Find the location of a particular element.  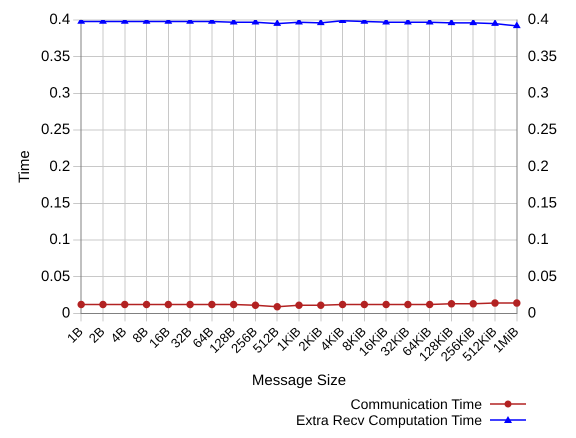

y2-tick-label: 0.05 is located at coordinates (543, 276).